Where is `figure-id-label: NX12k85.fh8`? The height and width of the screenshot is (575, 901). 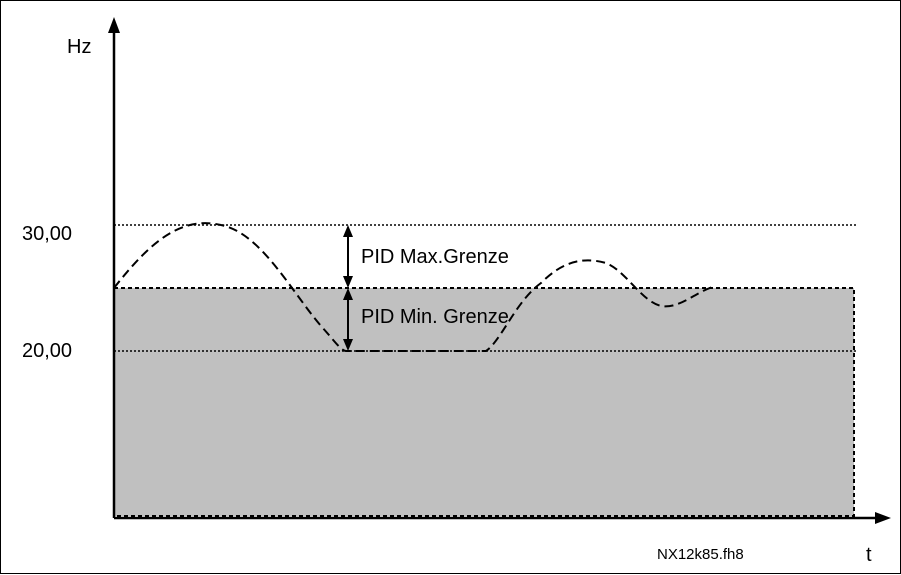 figure-id-label: NX12k85.fh8 is located at coordinates (700, 554).